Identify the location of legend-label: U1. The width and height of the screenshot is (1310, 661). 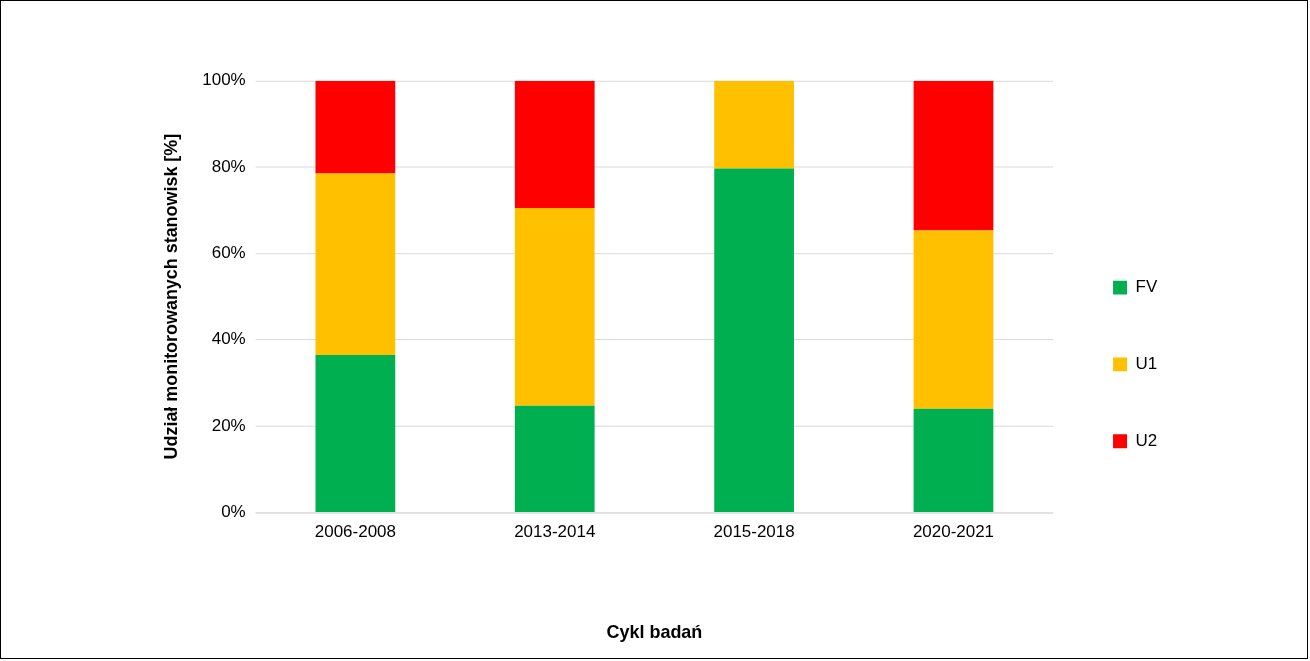
(1146, 364).